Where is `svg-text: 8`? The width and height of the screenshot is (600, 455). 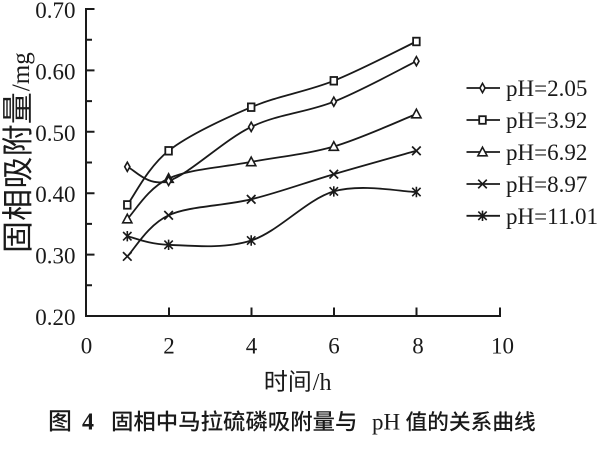 svg-text: 8 is located at coordinates (418, 346).